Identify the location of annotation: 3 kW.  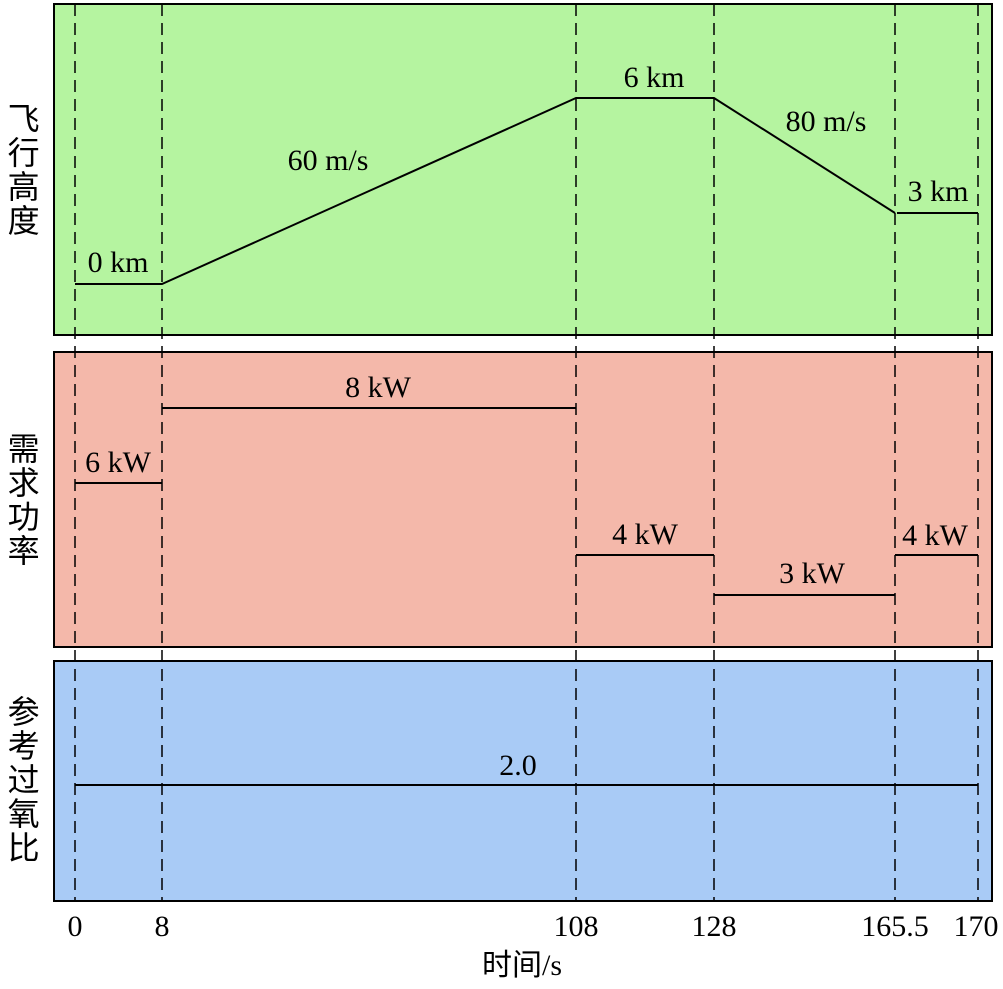
(812, 573).